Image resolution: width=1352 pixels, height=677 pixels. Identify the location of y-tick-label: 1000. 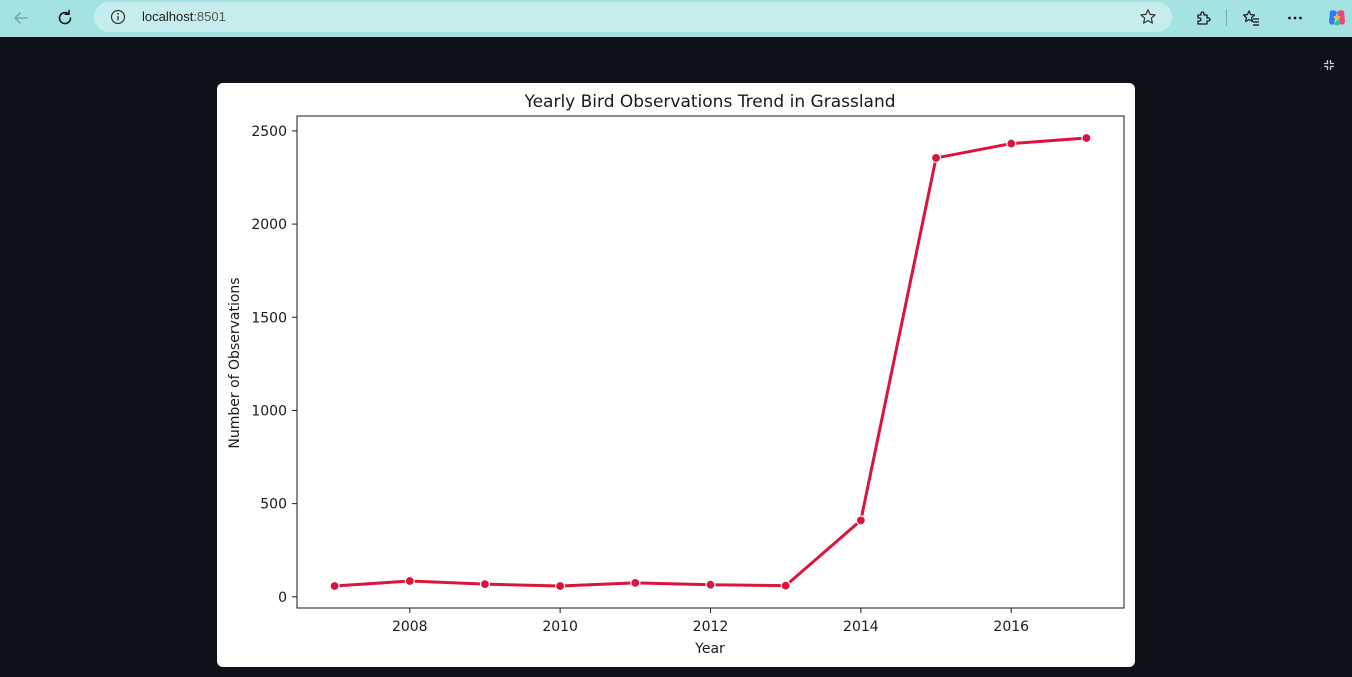
(269, 411).